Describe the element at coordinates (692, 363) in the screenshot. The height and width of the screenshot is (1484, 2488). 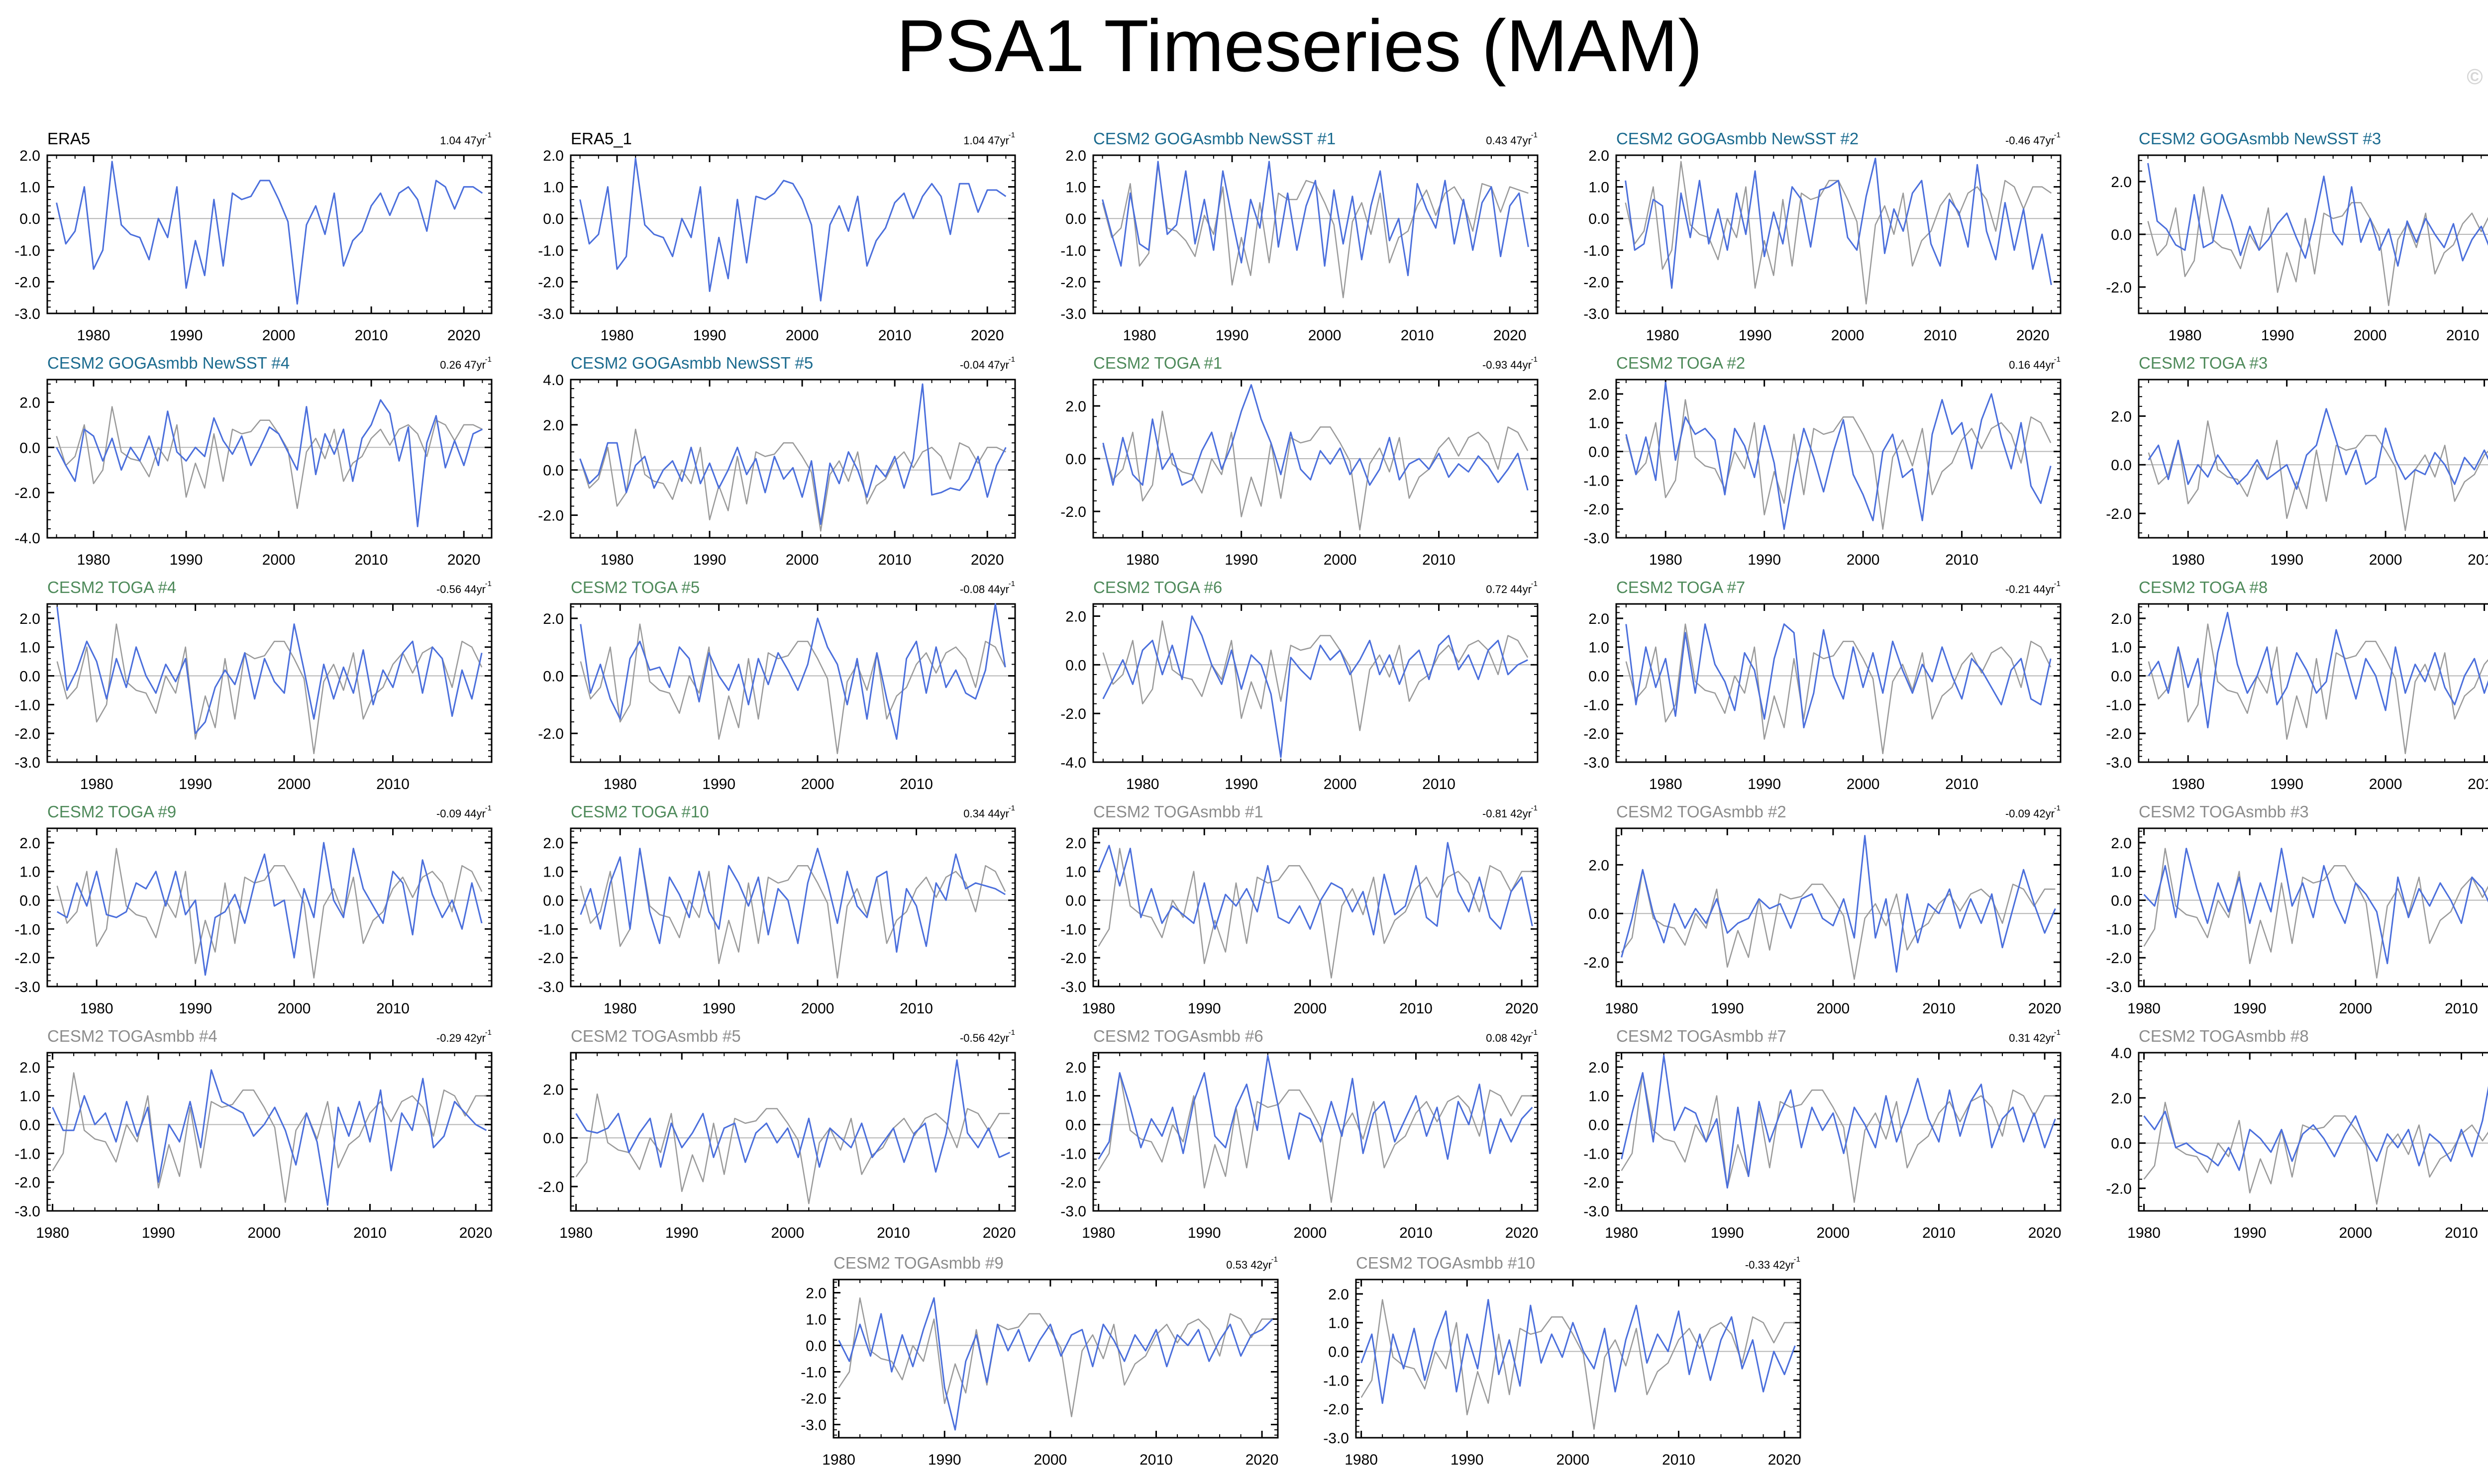
I see `panel-title: CESM2 GOGAsmbb NewSST #5` at that location.